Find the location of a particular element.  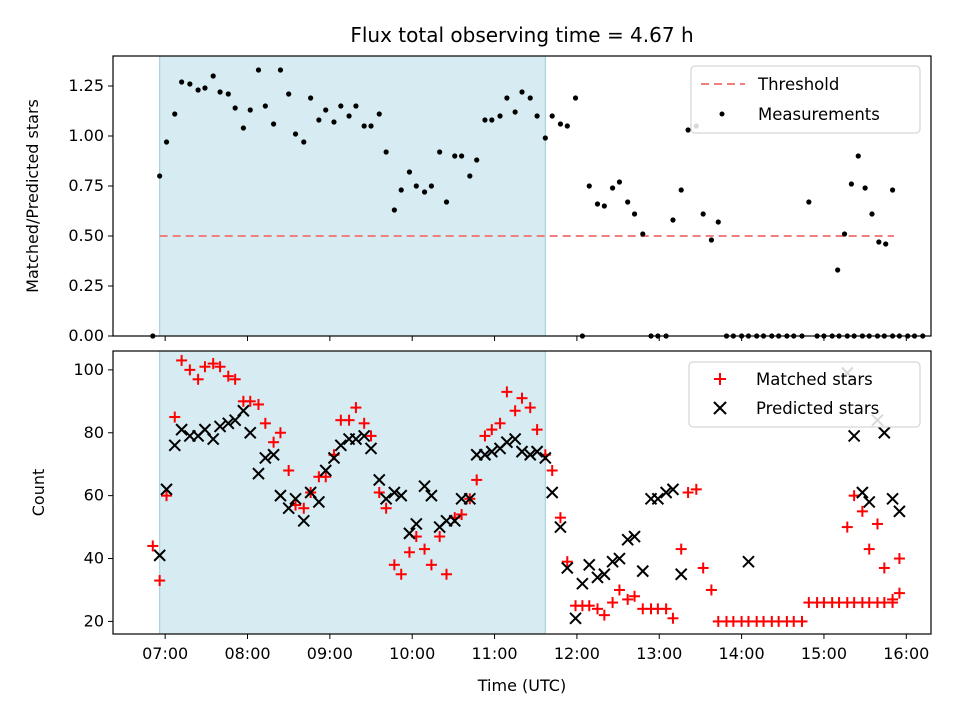

legend-predicted-swatch is located at coordinates (720, 408).